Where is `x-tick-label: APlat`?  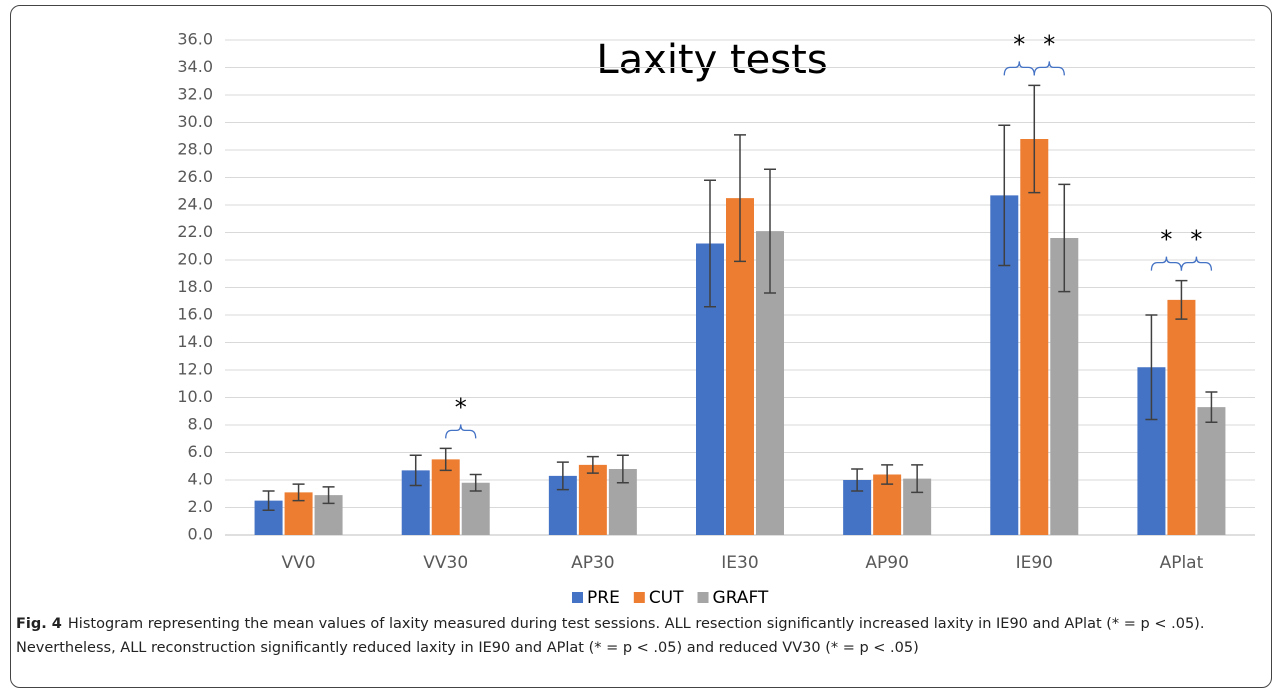
x-tick-label: APlat is located at coordinates (1182, 563).